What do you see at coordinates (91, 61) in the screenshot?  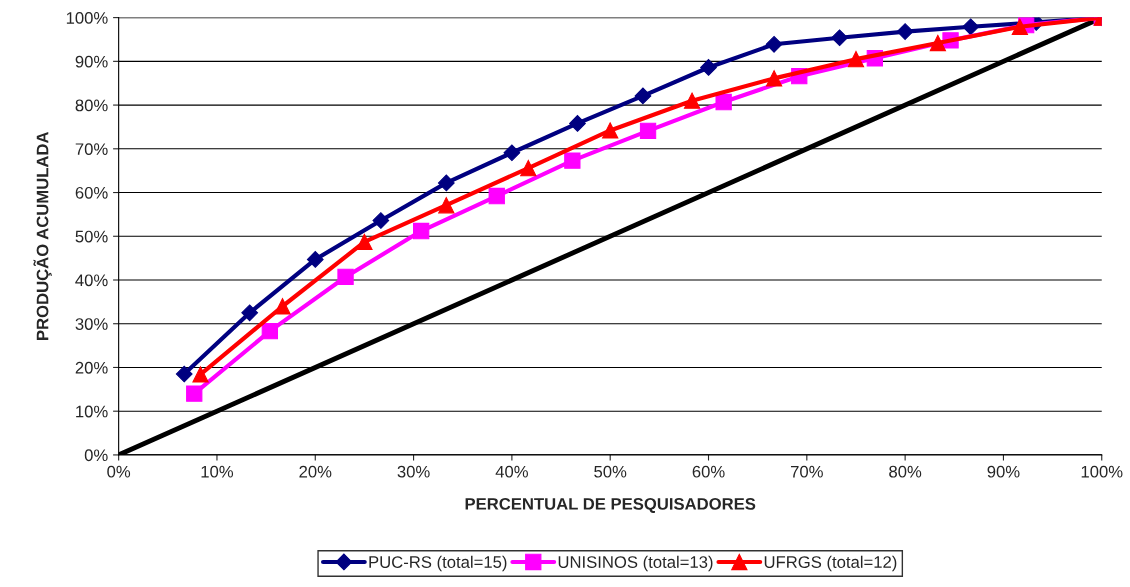 I see `y-tick-label: 90%` at bounding box center [91, 61].